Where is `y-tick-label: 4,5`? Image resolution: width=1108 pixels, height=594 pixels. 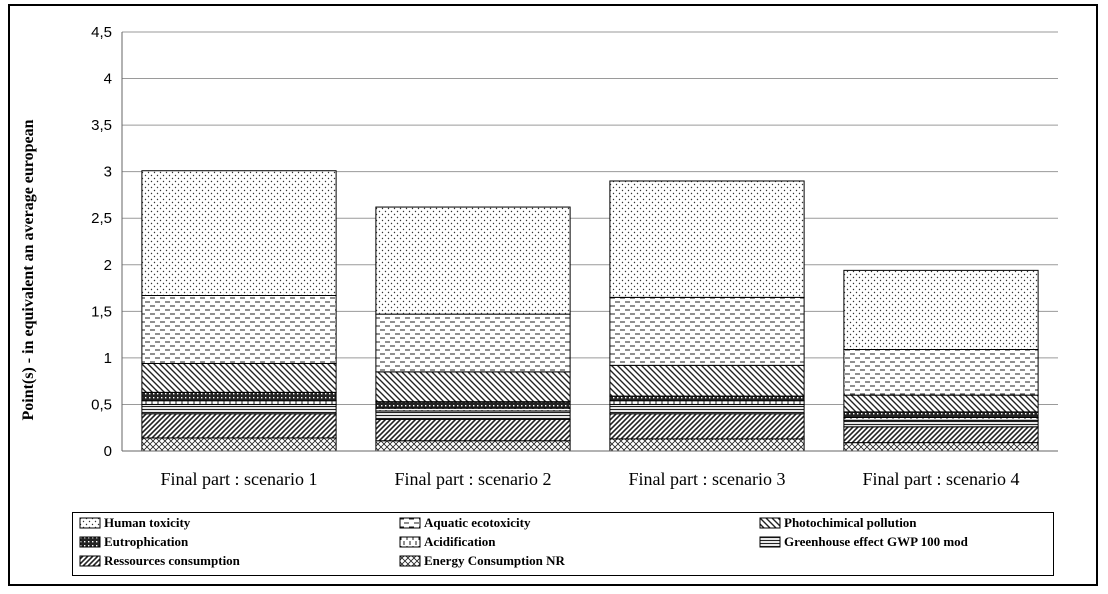
y-tick-label: 4,5 is located at coordinates (101, 32).